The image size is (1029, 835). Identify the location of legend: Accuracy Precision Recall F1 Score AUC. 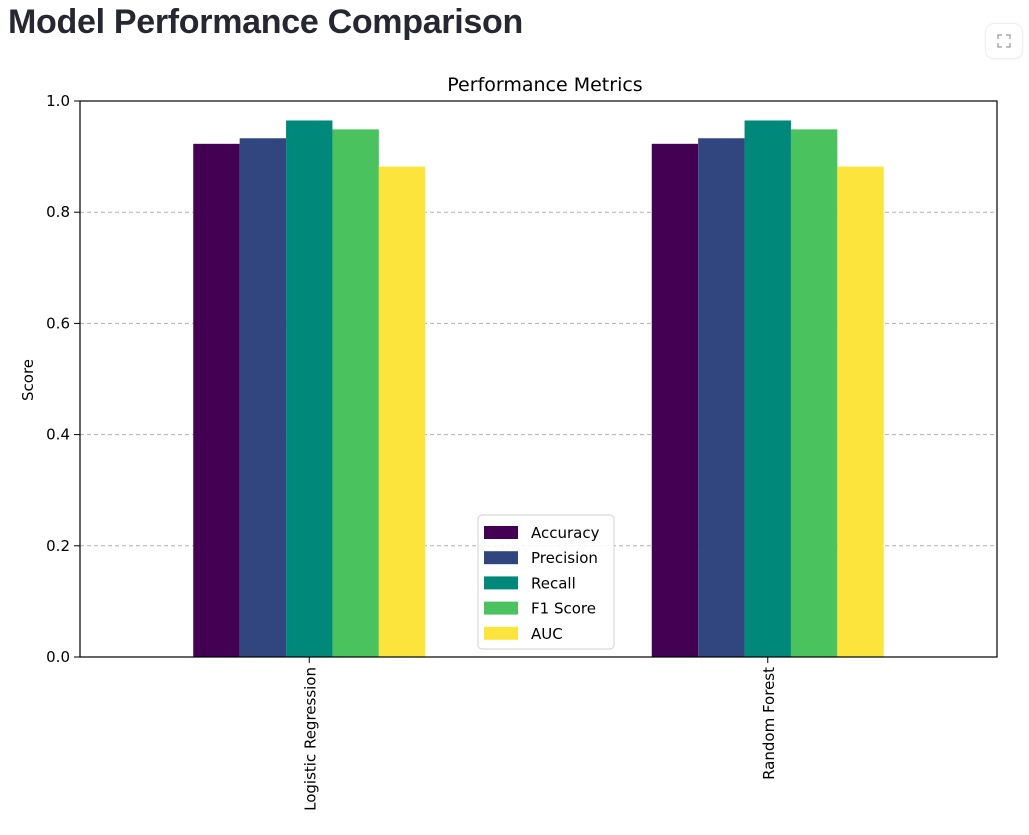
(546, 582).